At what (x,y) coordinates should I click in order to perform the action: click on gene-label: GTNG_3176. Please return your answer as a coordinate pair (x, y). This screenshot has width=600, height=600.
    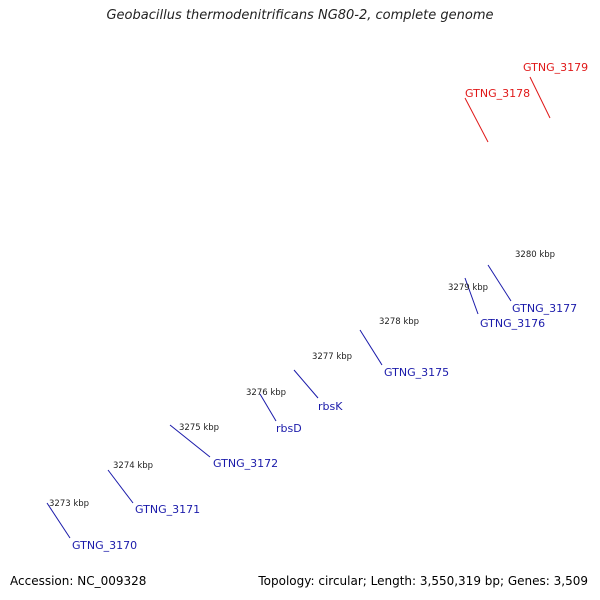
    Looking at the image, I should click on (512, 323).